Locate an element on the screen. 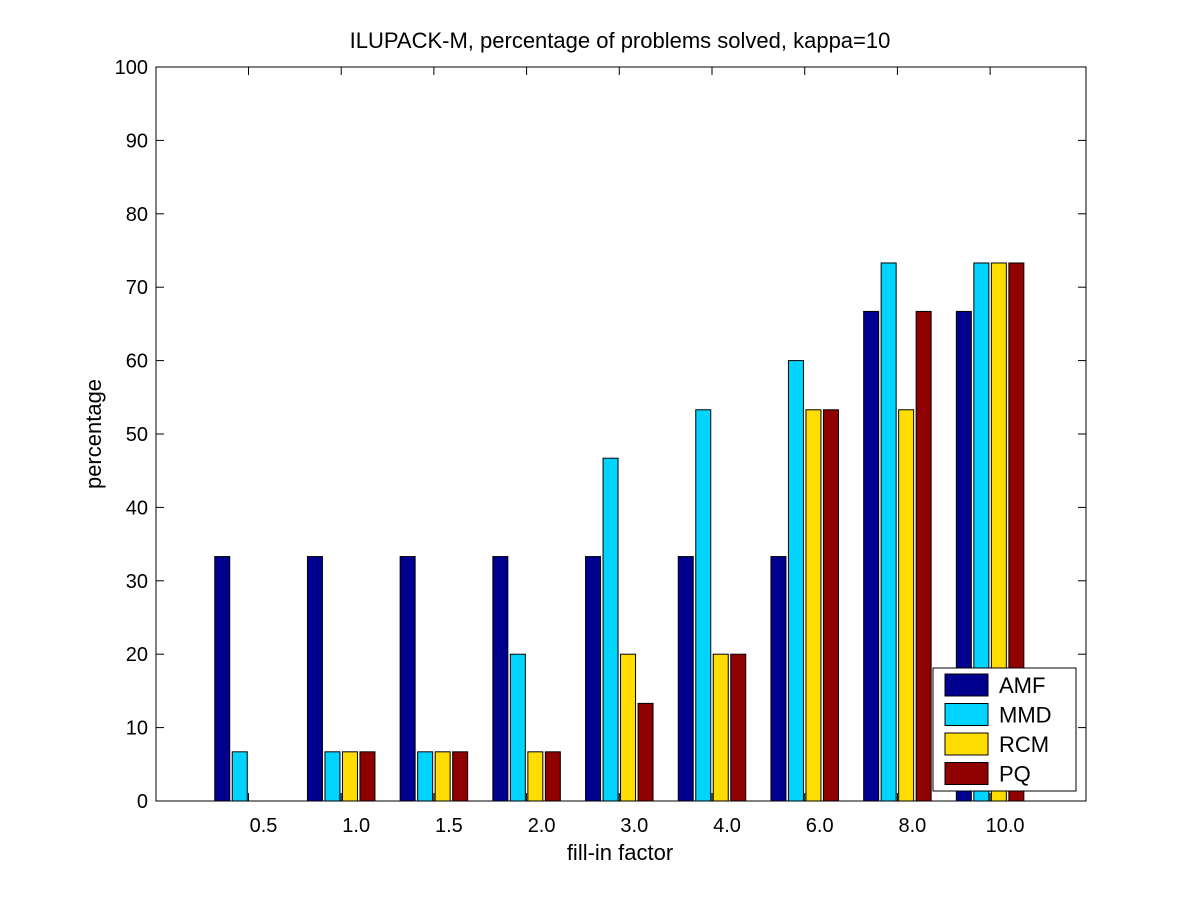  legend-label-amf: AMF is located at coordinates (1022, 685).